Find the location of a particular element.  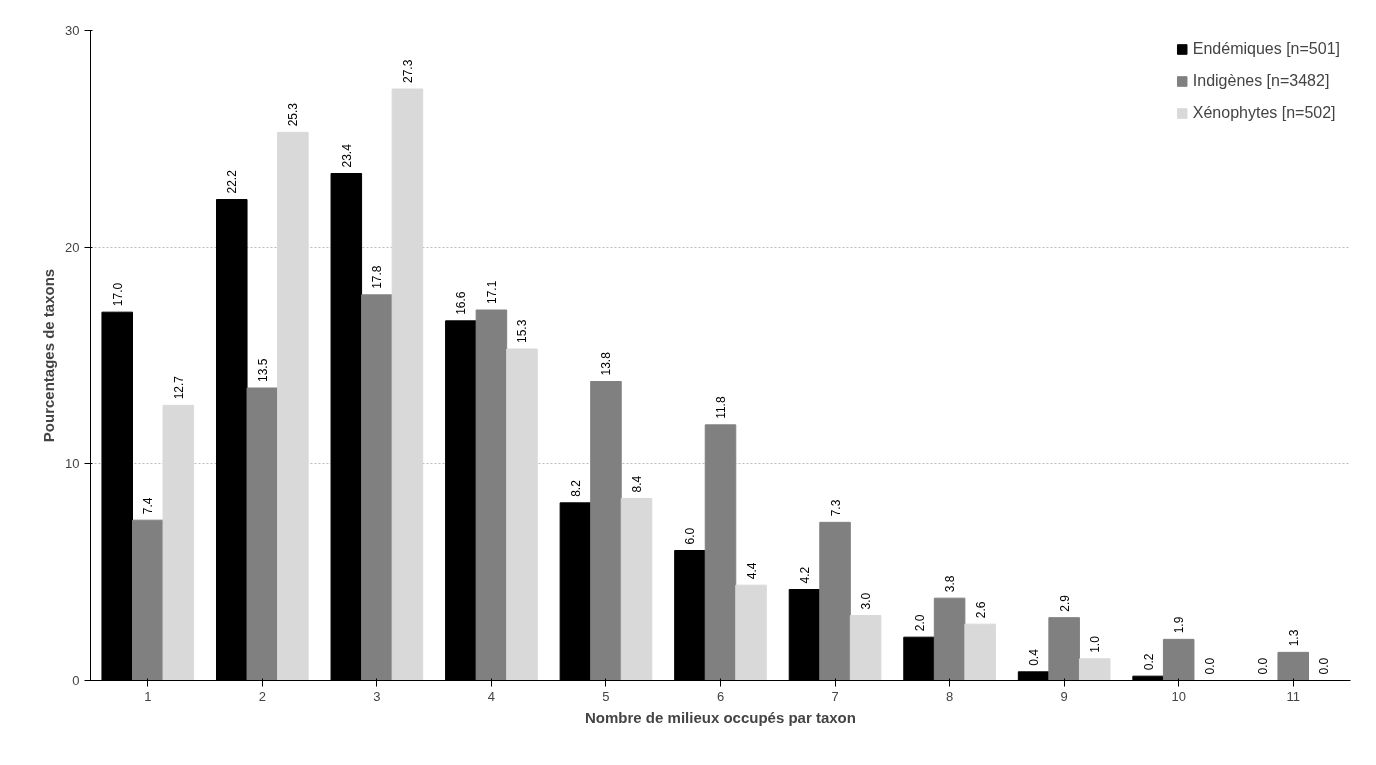

x-tick-label: 9 is located at coordinates (1064, 696).